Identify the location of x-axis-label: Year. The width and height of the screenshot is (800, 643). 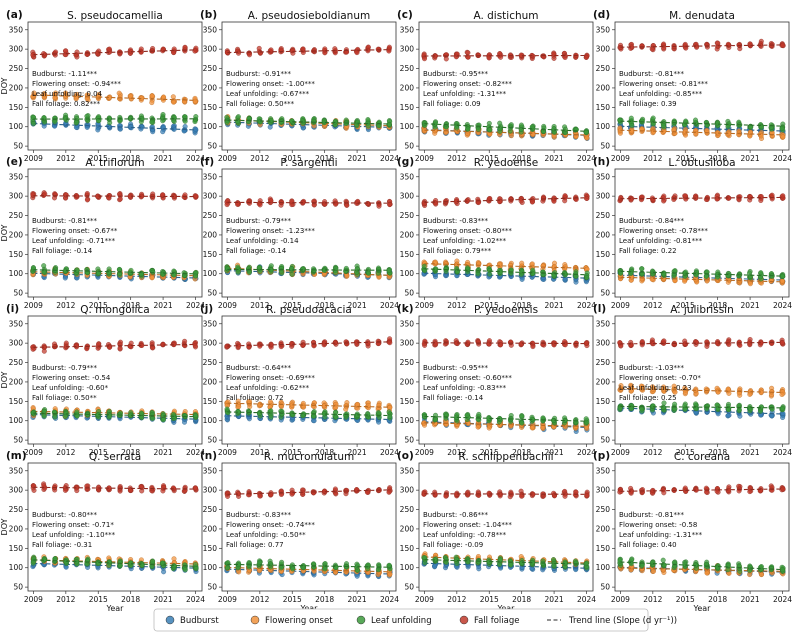
(115, 608).